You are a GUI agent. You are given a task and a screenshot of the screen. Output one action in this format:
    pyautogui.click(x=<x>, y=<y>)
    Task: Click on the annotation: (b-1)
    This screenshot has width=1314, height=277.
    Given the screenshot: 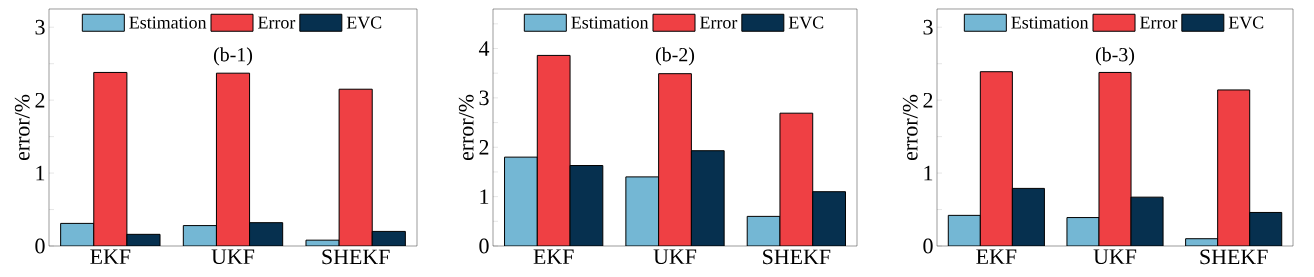 What is the action you would take?
    pyautogui.click(x=233, y=56)
    